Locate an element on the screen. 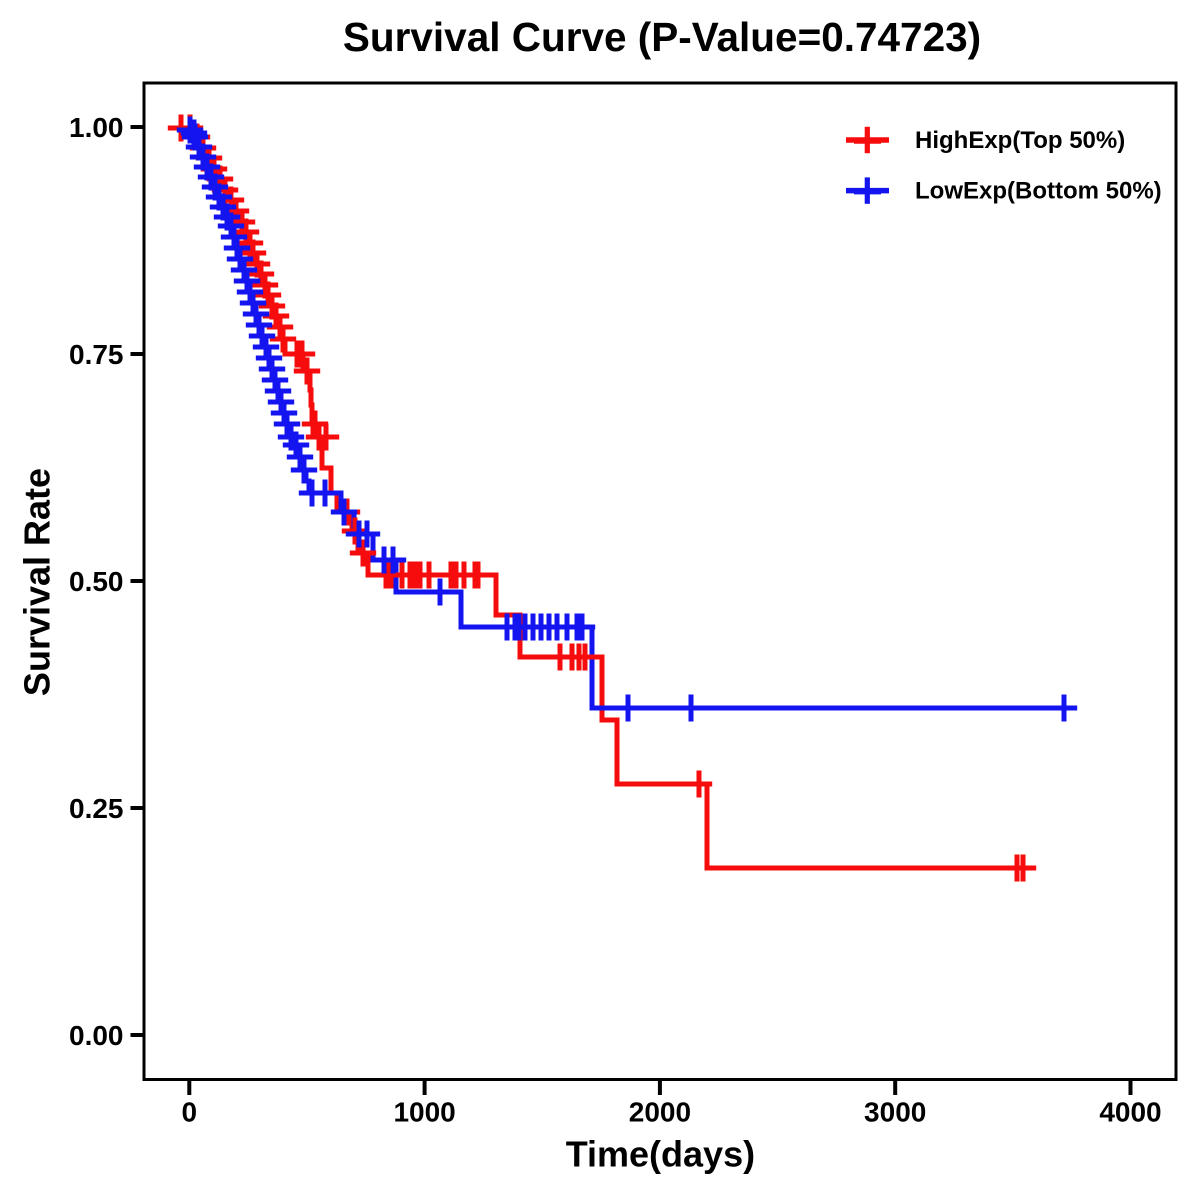 Image resolution: width=1200 pixels, height=1200 pixels. svg-text: 1000 is located at coordinates (424, 1112).